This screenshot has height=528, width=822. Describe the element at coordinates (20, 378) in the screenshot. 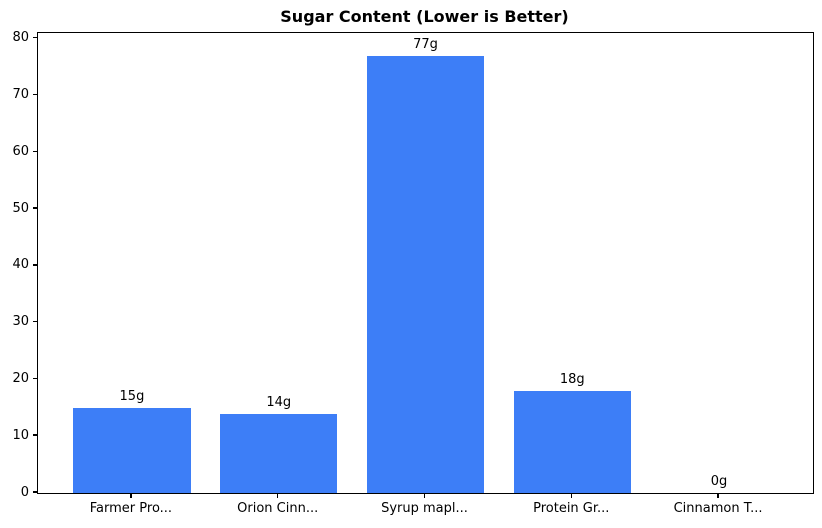

I see `y-tick-label: 20` at that location.